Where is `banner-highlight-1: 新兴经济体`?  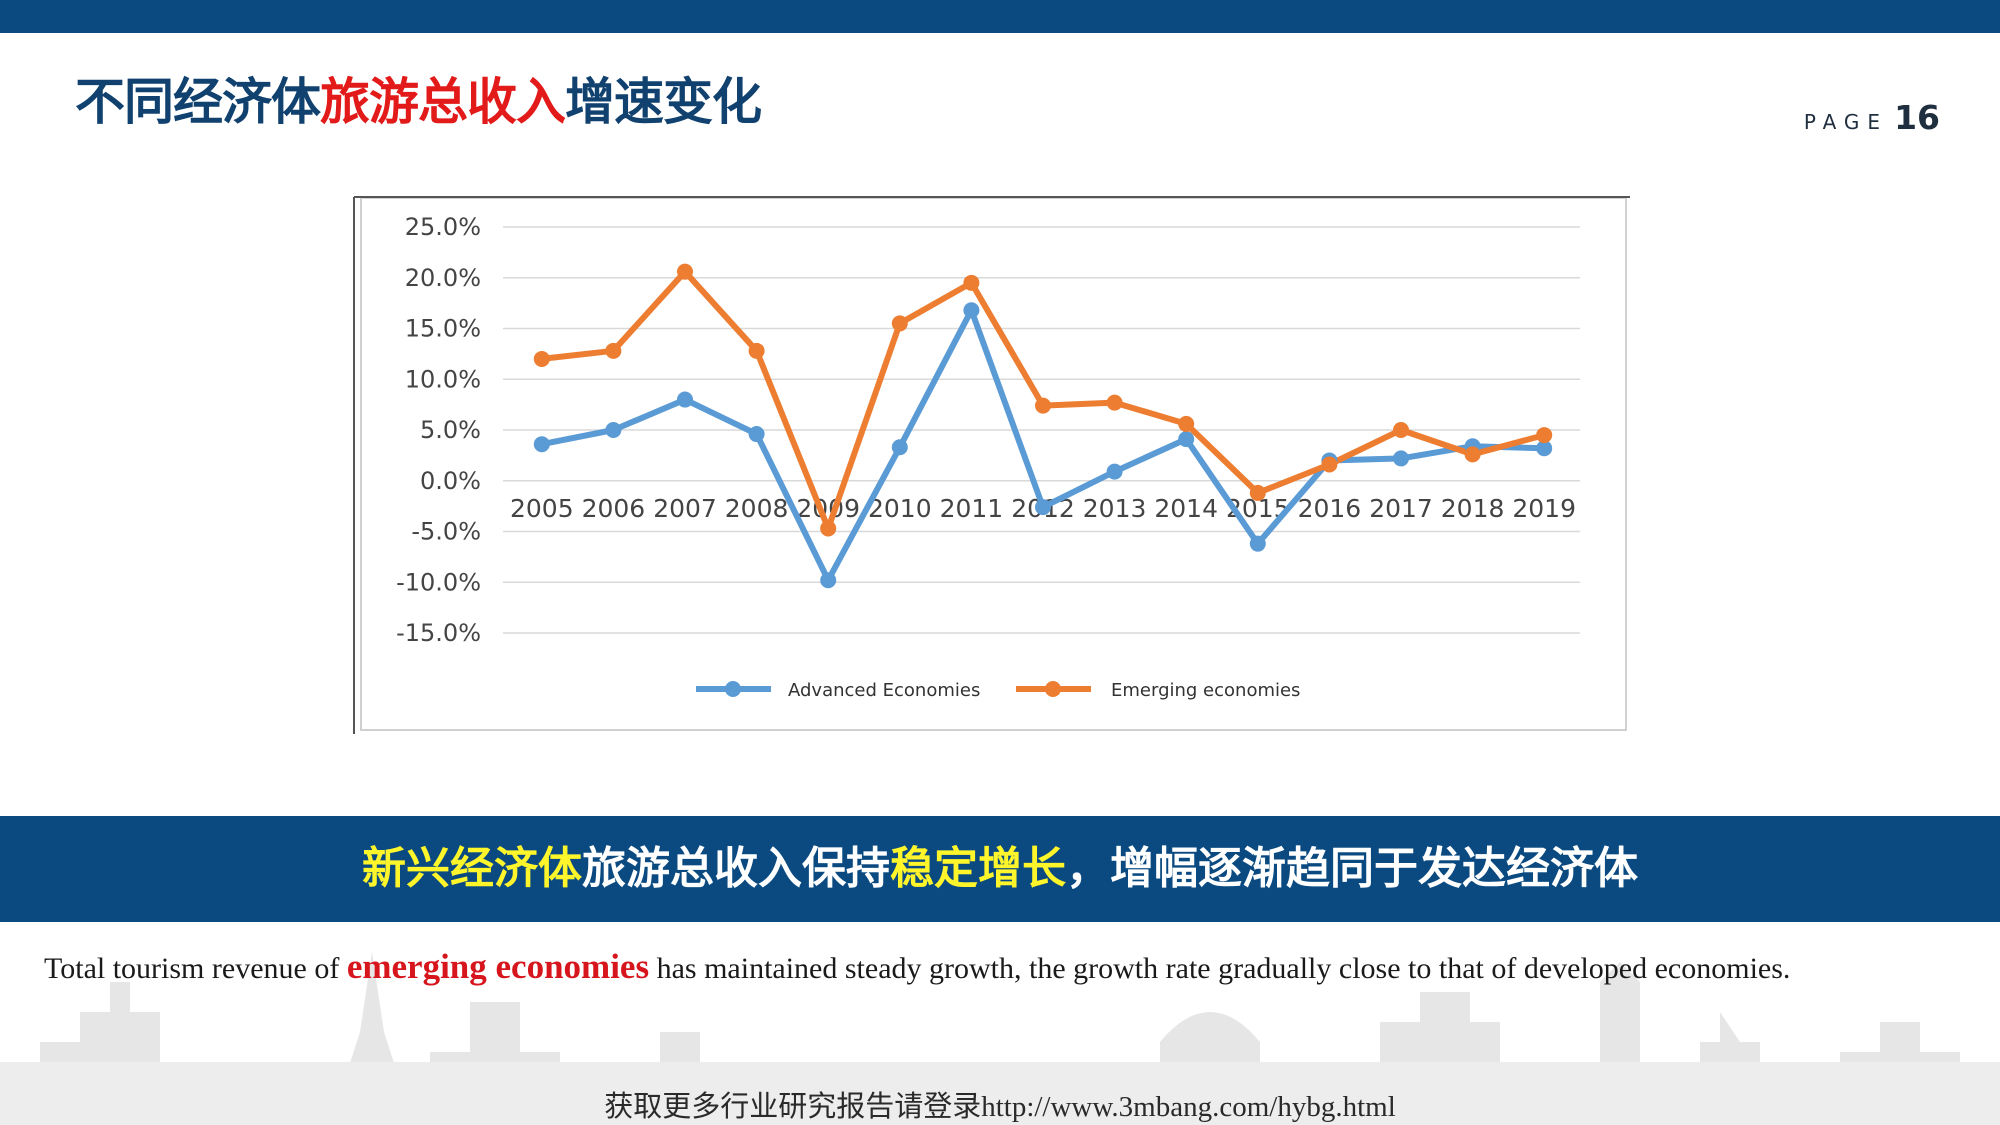
banner-highlight-1: 新兴经济体 is located at coordinates (472, 868).